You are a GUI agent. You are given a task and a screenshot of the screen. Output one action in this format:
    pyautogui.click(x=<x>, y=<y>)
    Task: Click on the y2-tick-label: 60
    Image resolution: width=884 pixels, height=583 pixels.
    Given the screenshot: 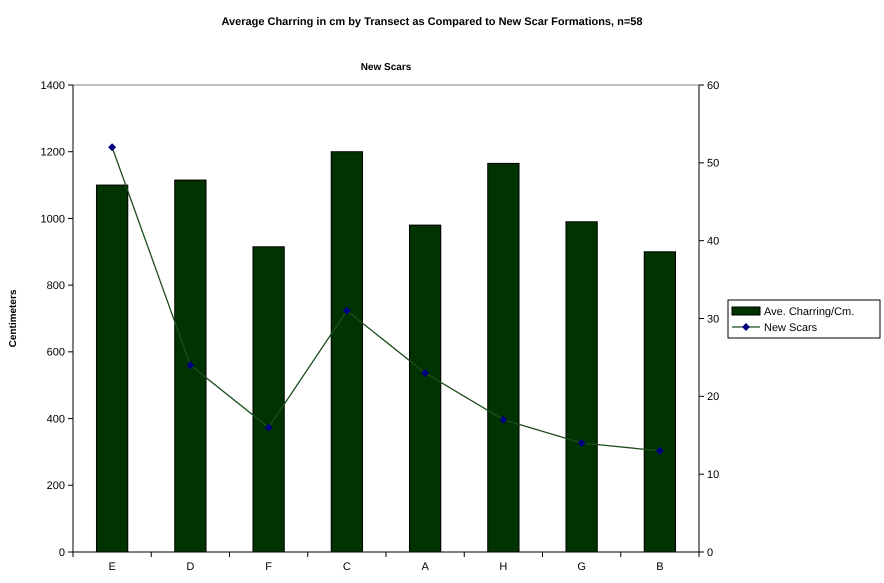 What is the action you would take?
    pyautogui.click(x=713, y=86)
    